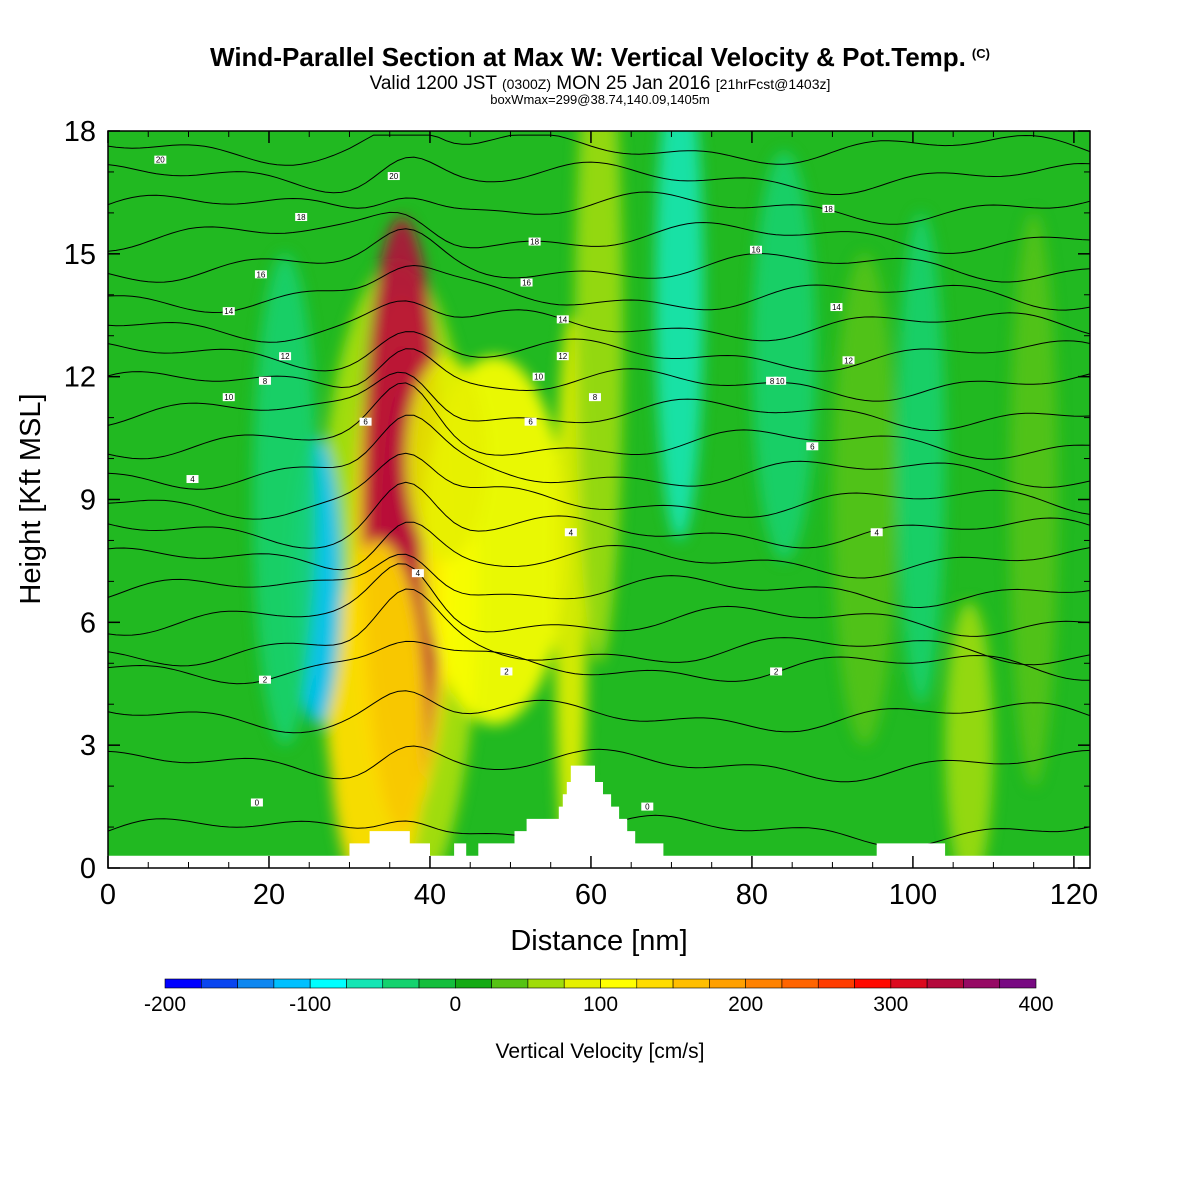 Image resolution: width=1200 pixels, height=1200 pixels. I want to click on y-tick-label: 18, so click(80, 132).